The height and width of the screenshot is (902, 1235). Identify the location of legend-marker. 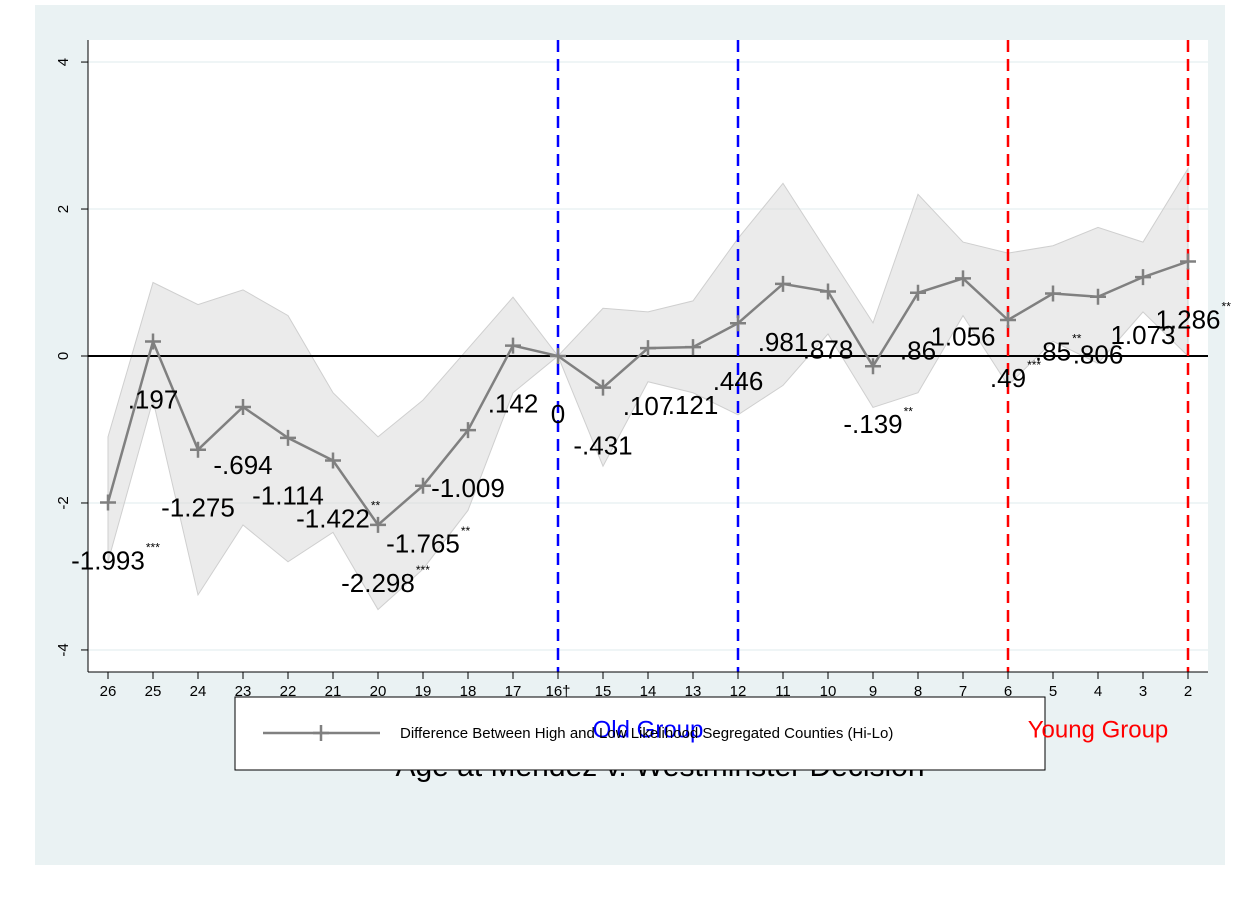
(321, 733).